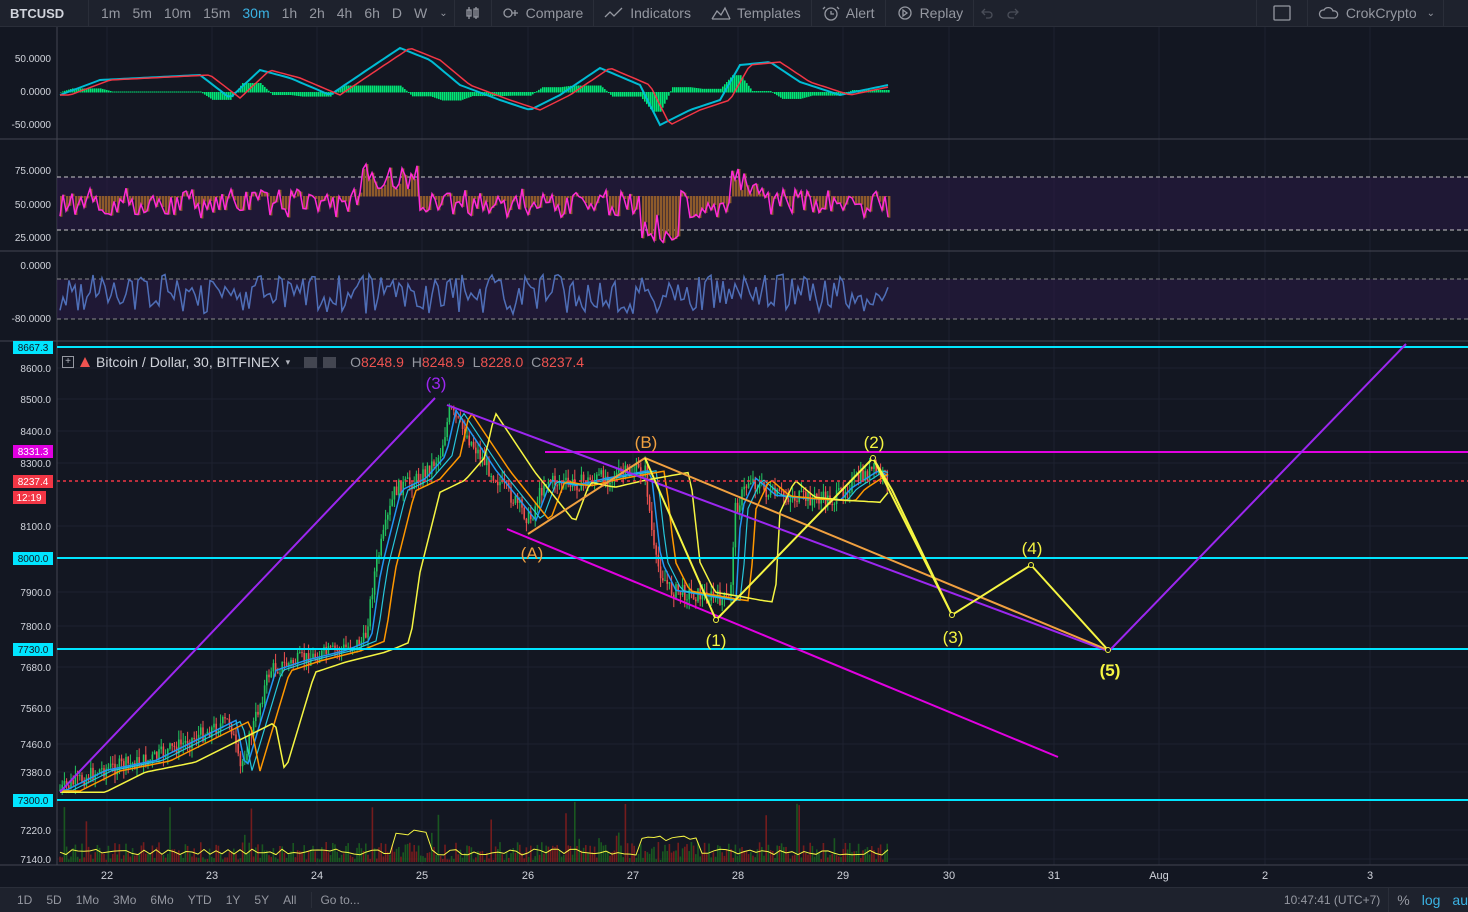  What do you see at coordinates (543, 13) in the screenshot?
I see `compare-button: Compare` at bounding box center [543, 13].